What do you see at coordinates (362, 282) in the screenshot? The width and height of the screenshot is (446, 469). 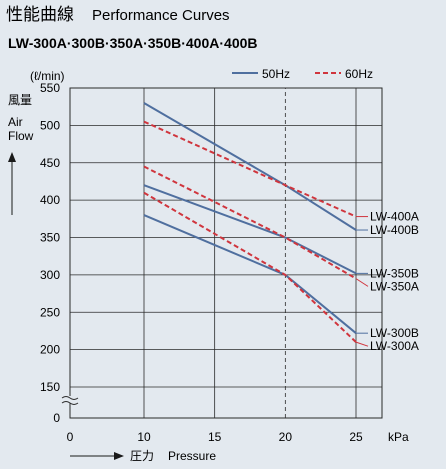 I see `curve-leader-lw-350a` at bounding box center [362, 282].